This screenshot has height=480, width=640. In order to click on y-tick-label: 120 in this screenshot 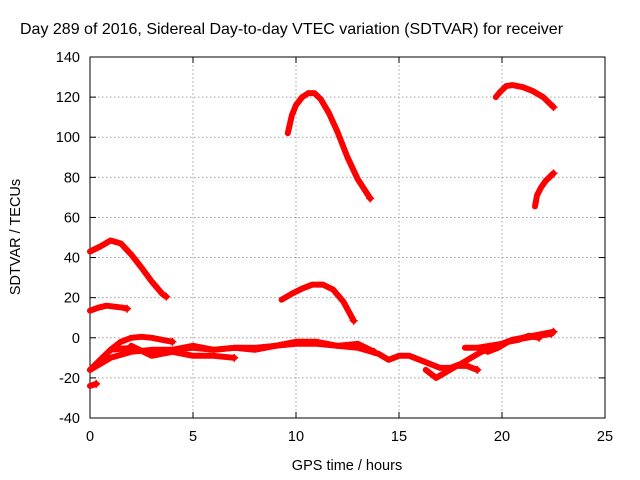, I will do `click(68, 98)`.